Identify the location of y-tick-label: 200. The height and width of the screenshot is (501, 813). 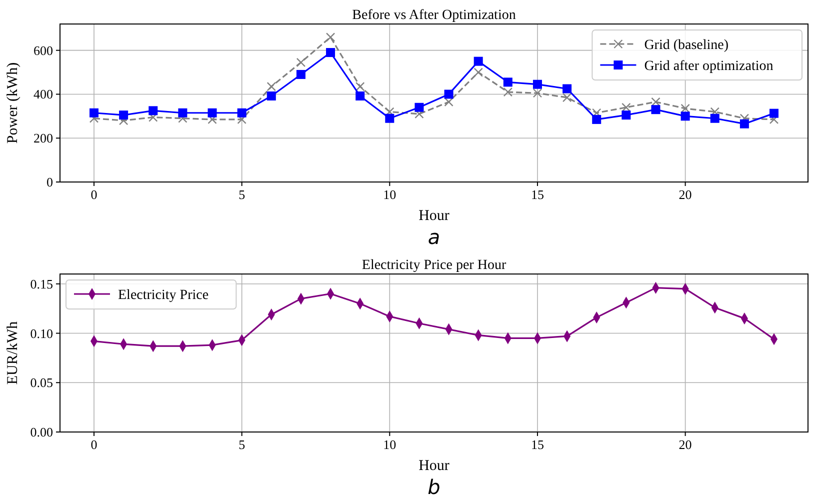
(43, 138).